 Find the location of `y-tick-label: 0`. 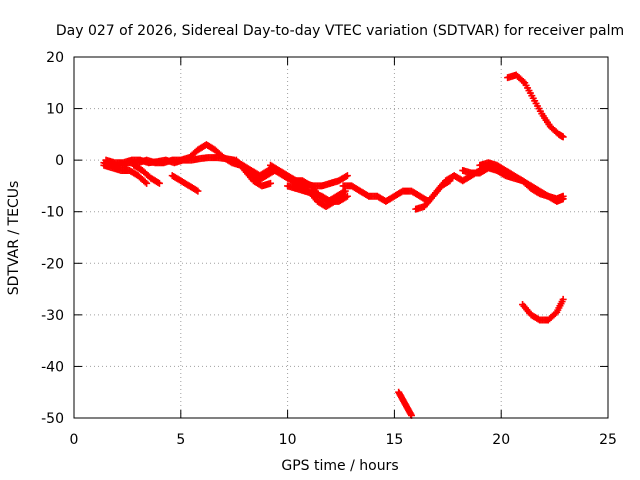

y-tick-label: 0 is located at coordinates (59, 161).